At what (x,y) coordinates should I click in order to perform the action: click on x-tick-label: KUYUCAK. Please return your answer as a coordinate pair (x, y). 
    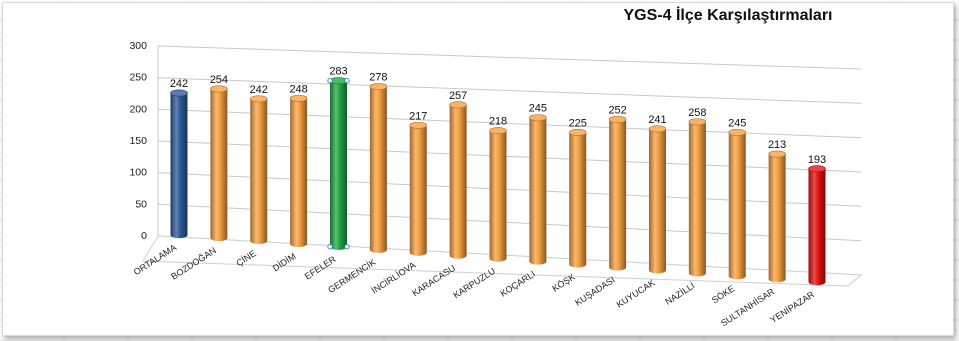
    Looking at the image, I should click on (636, 294).